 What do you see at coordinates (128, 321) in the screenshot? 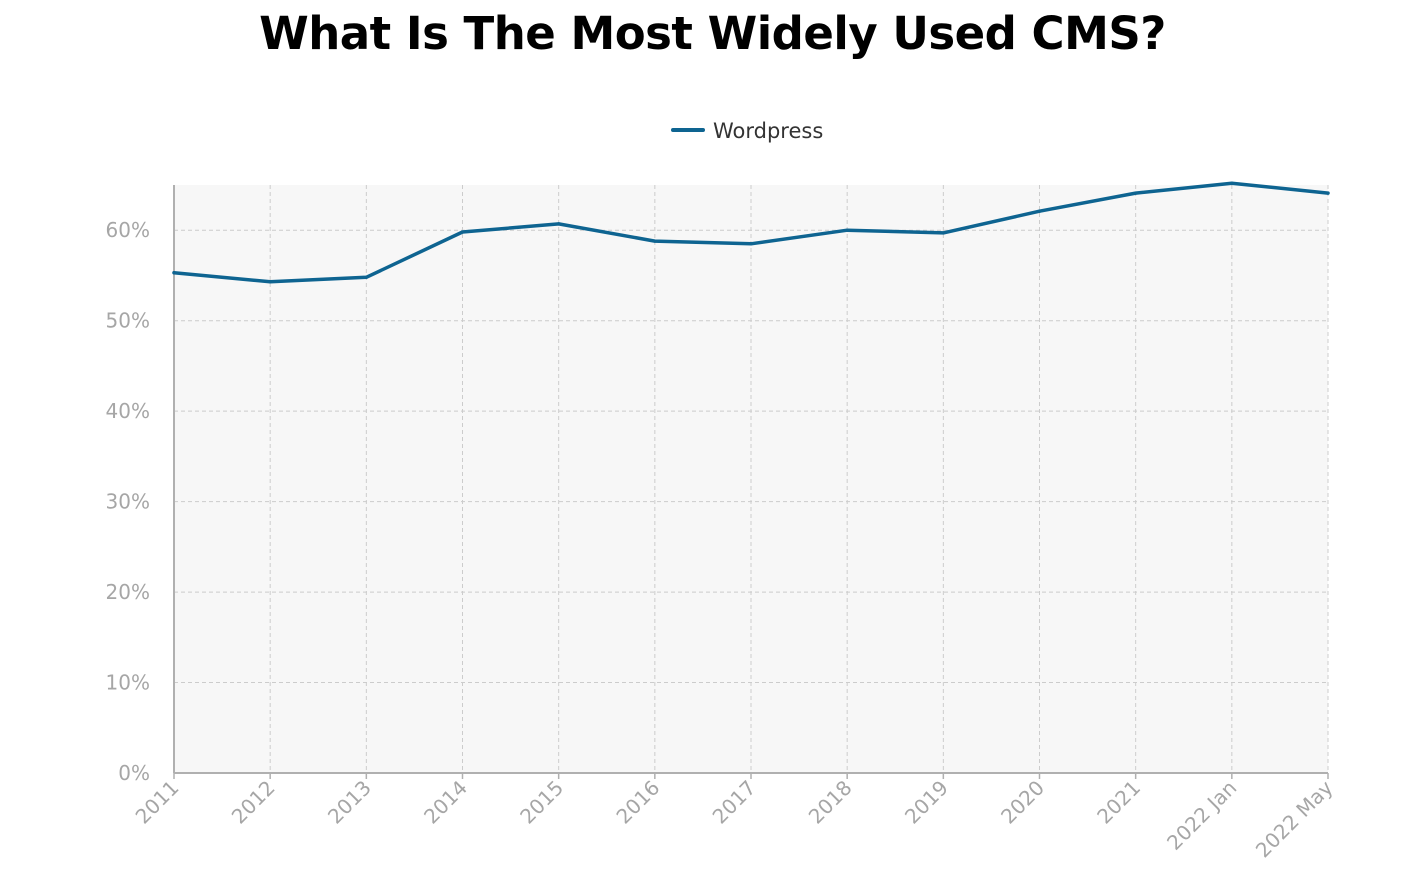
I see `y-tick-label: 50%` at bounding box center [128, 321].